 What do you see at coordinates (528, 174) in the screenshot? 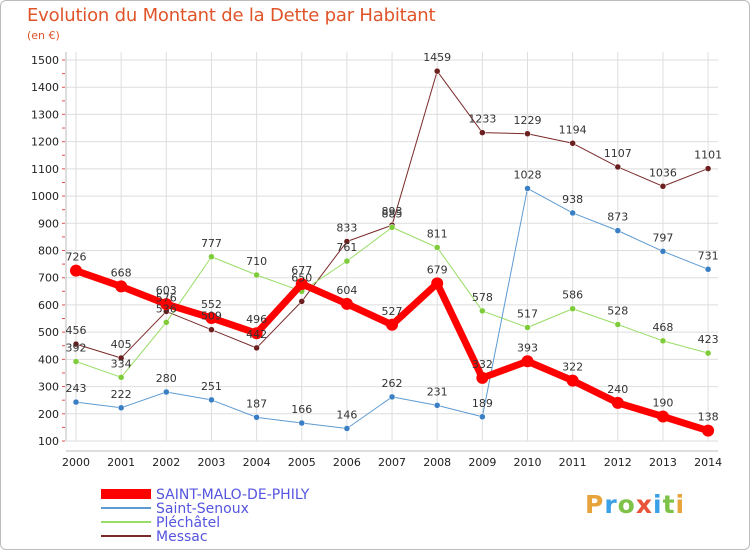
I see `data-label-saint-senoux: 1028` at bounding box center [528, 174].